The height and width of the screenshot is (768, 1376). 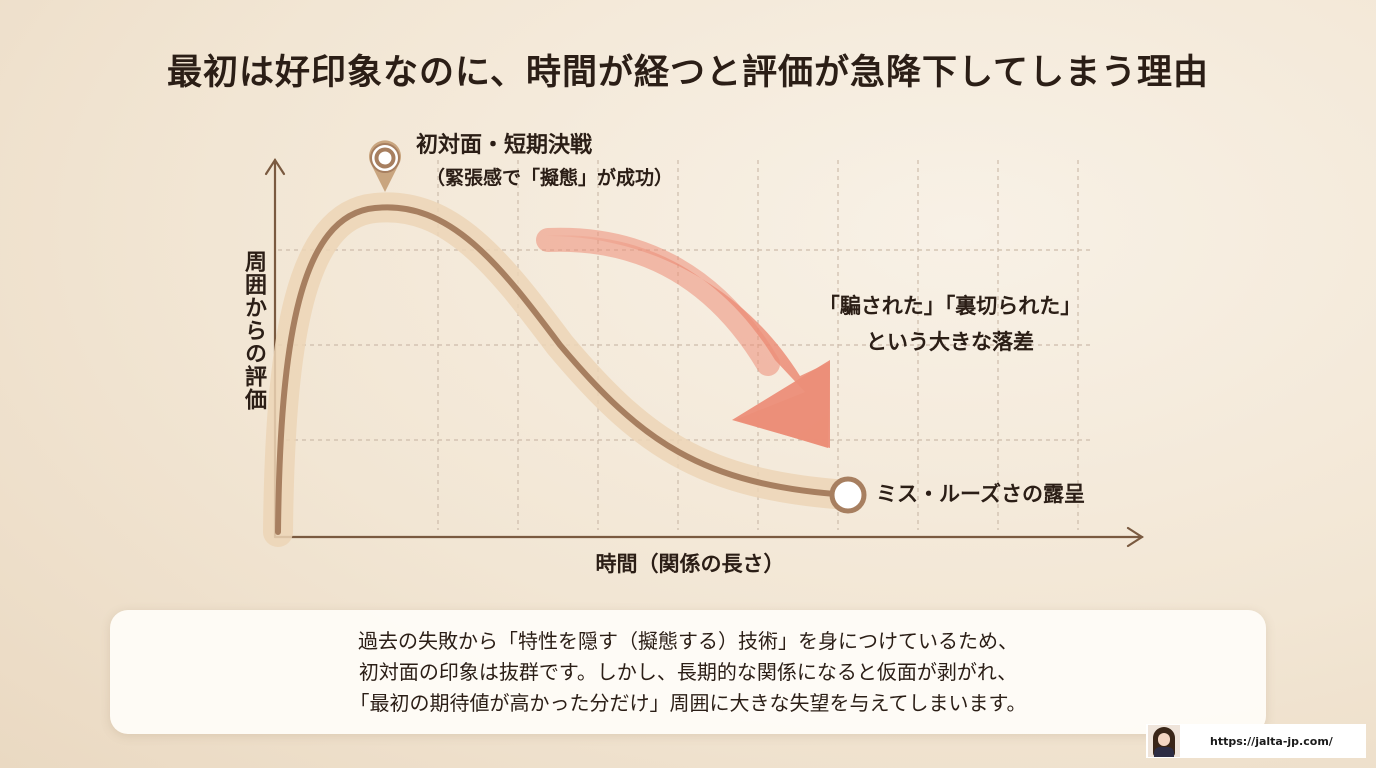 What do you see at coordinates (683, 337) in the screenshot?
I see `drop-arrow-icon` at bounding box center [683, 337].